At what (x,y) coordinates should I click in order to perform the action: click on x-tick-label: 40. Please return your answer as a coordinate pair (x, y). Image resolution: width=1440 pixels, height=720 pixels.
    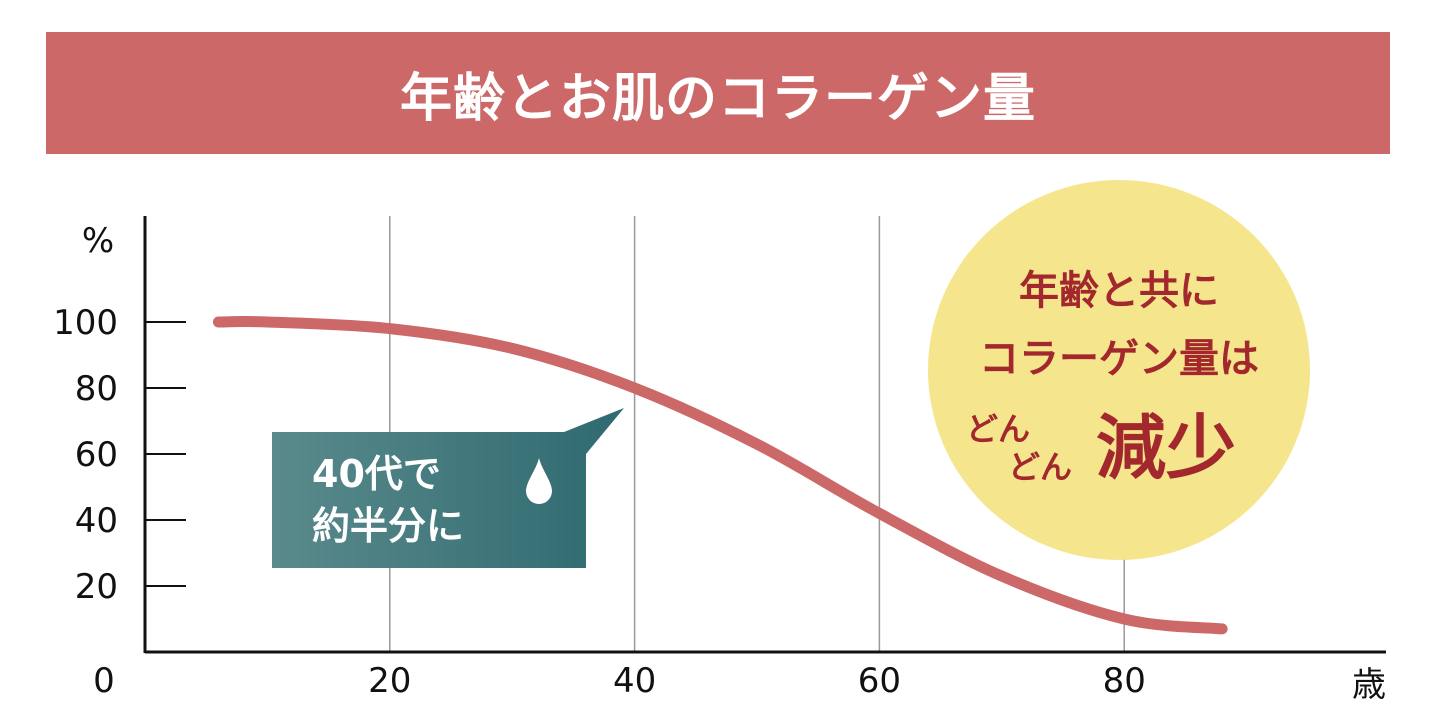
    Looking at the image, I should click on (634, 681).